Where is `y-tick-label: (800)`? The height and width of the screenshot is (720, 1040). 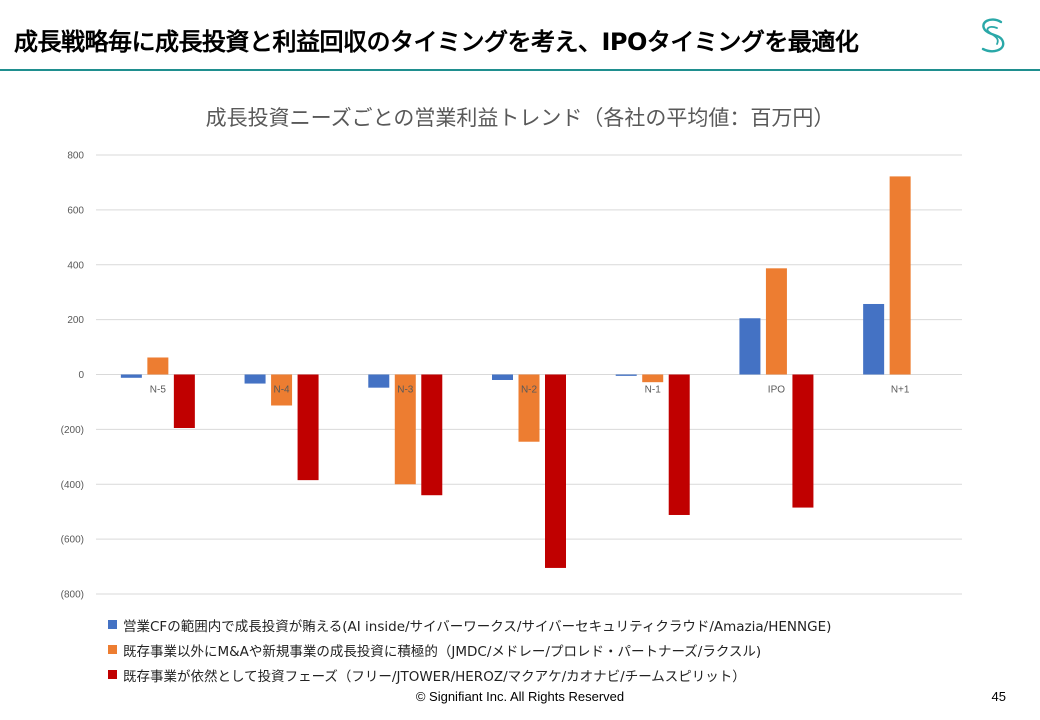 y-tick-label: (800) is located at coordinates (72, 595).